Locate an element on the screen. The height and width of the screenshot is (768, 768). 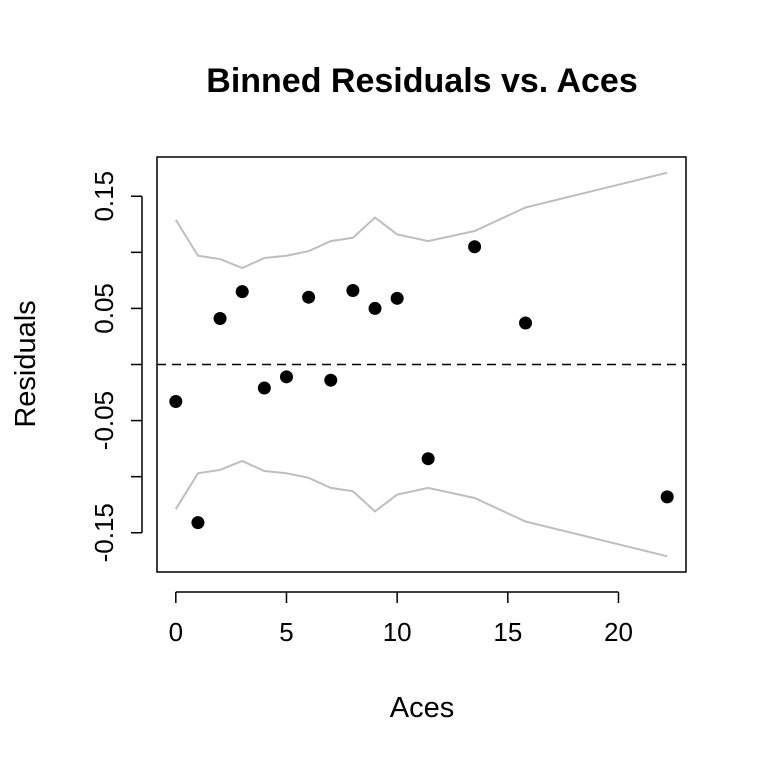
x-tick-label: 10 is located at coordinates (397, 632).